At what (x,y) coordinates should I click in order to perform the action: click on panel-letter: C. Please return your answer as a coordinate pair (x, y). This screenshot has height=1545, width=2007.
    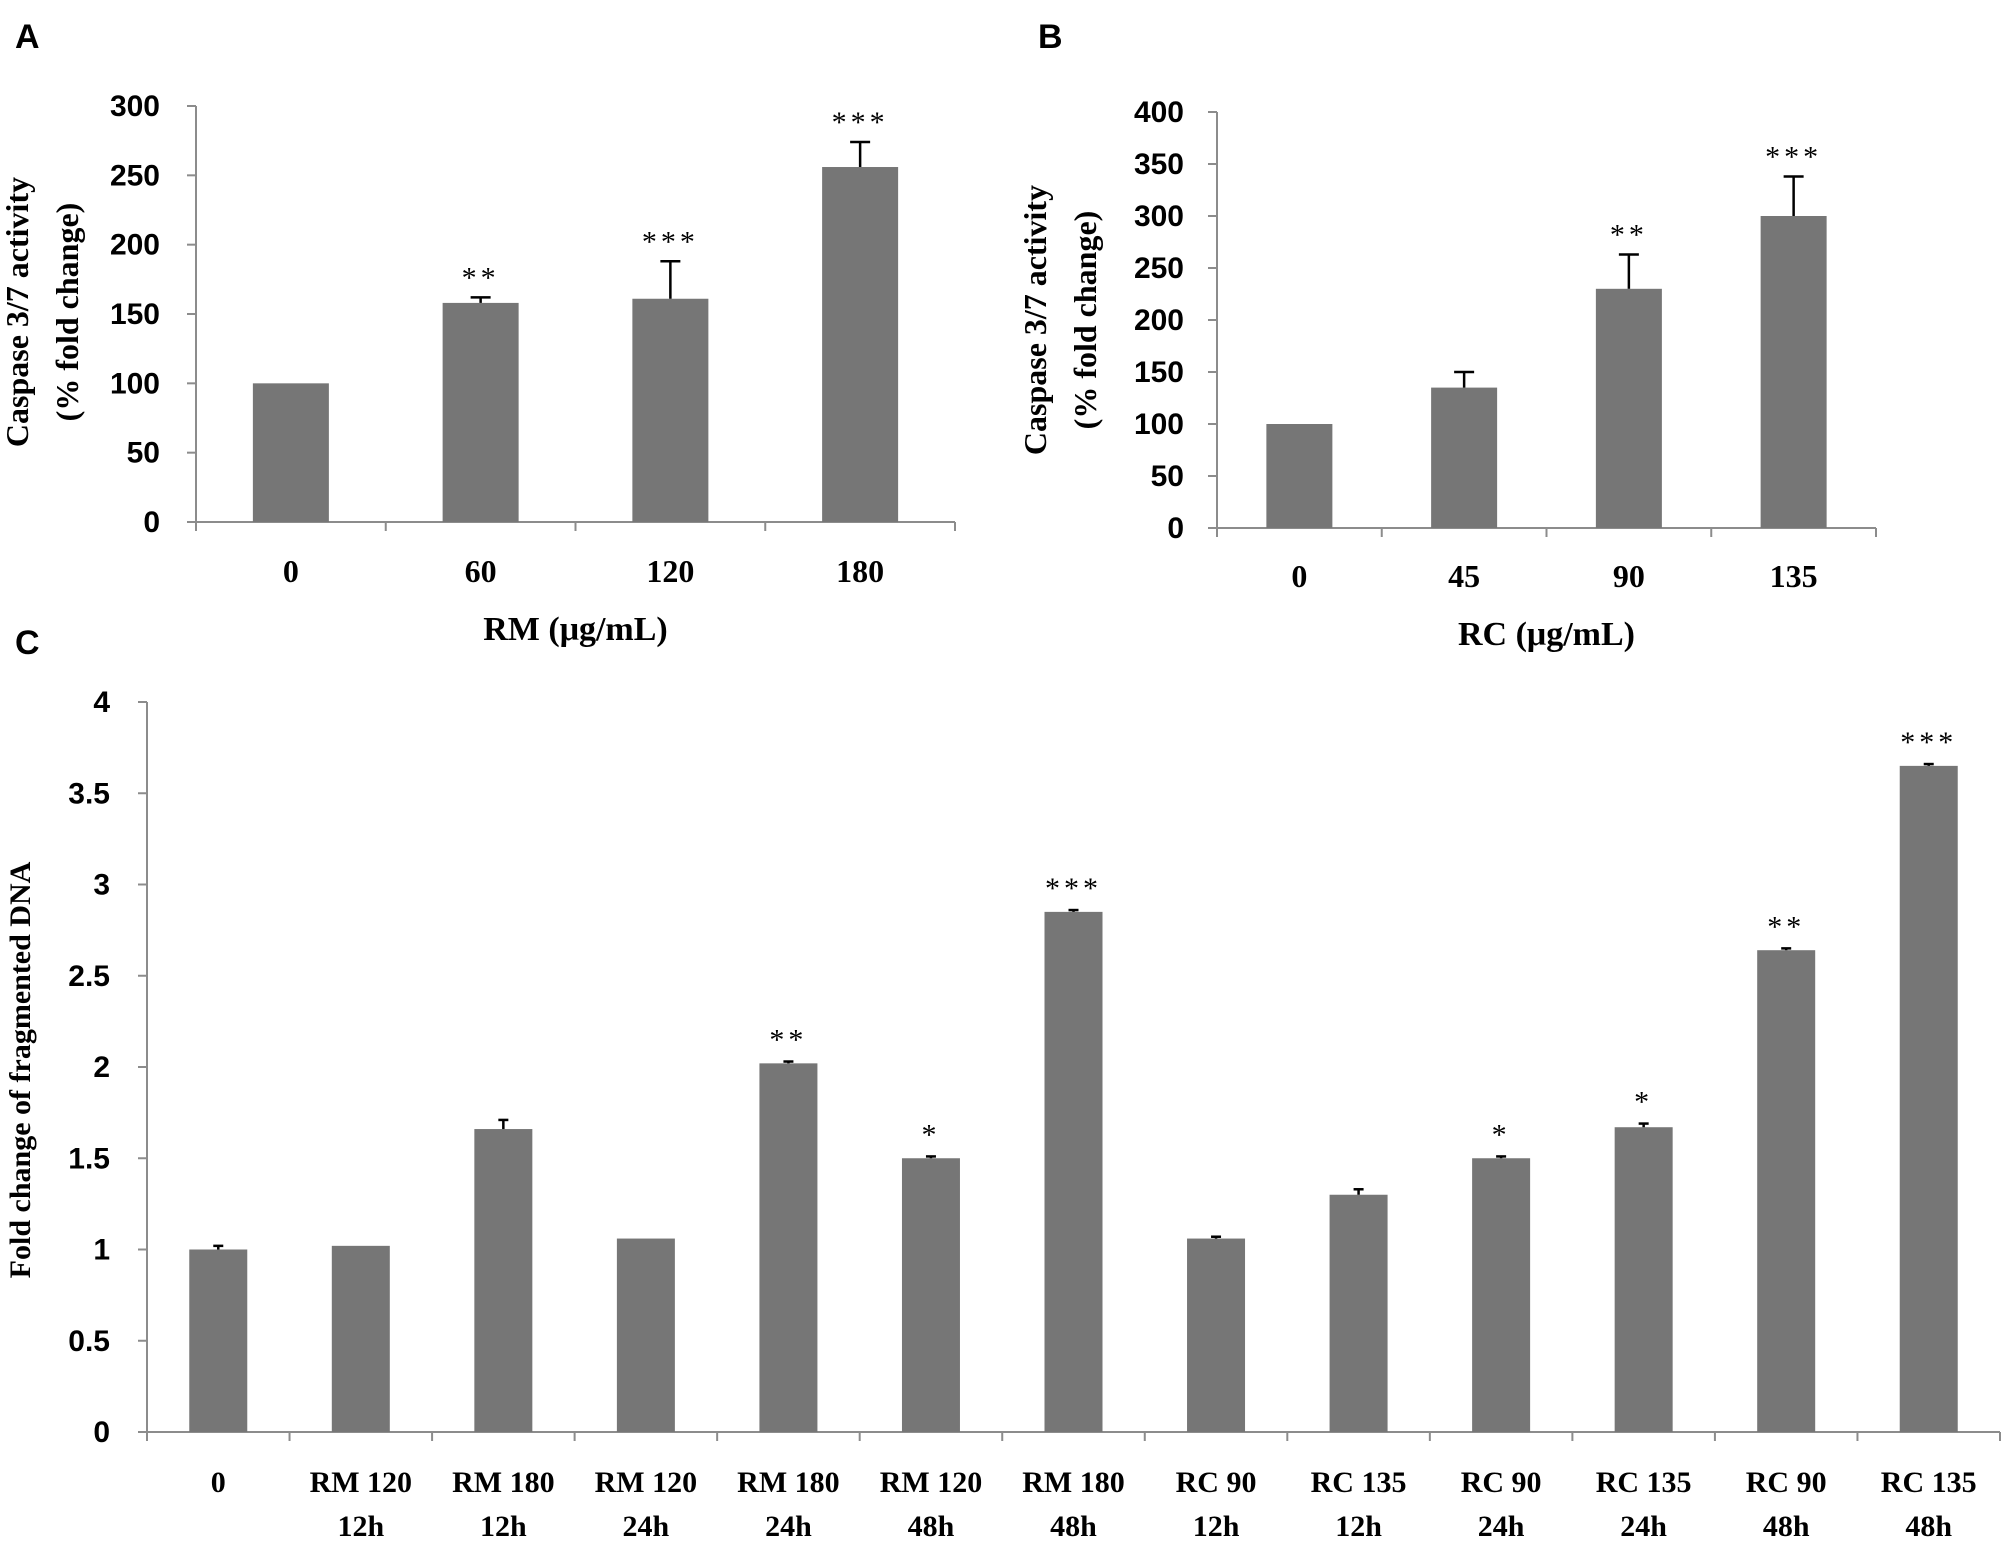
    Looking at the image, I should click on (27, 643).